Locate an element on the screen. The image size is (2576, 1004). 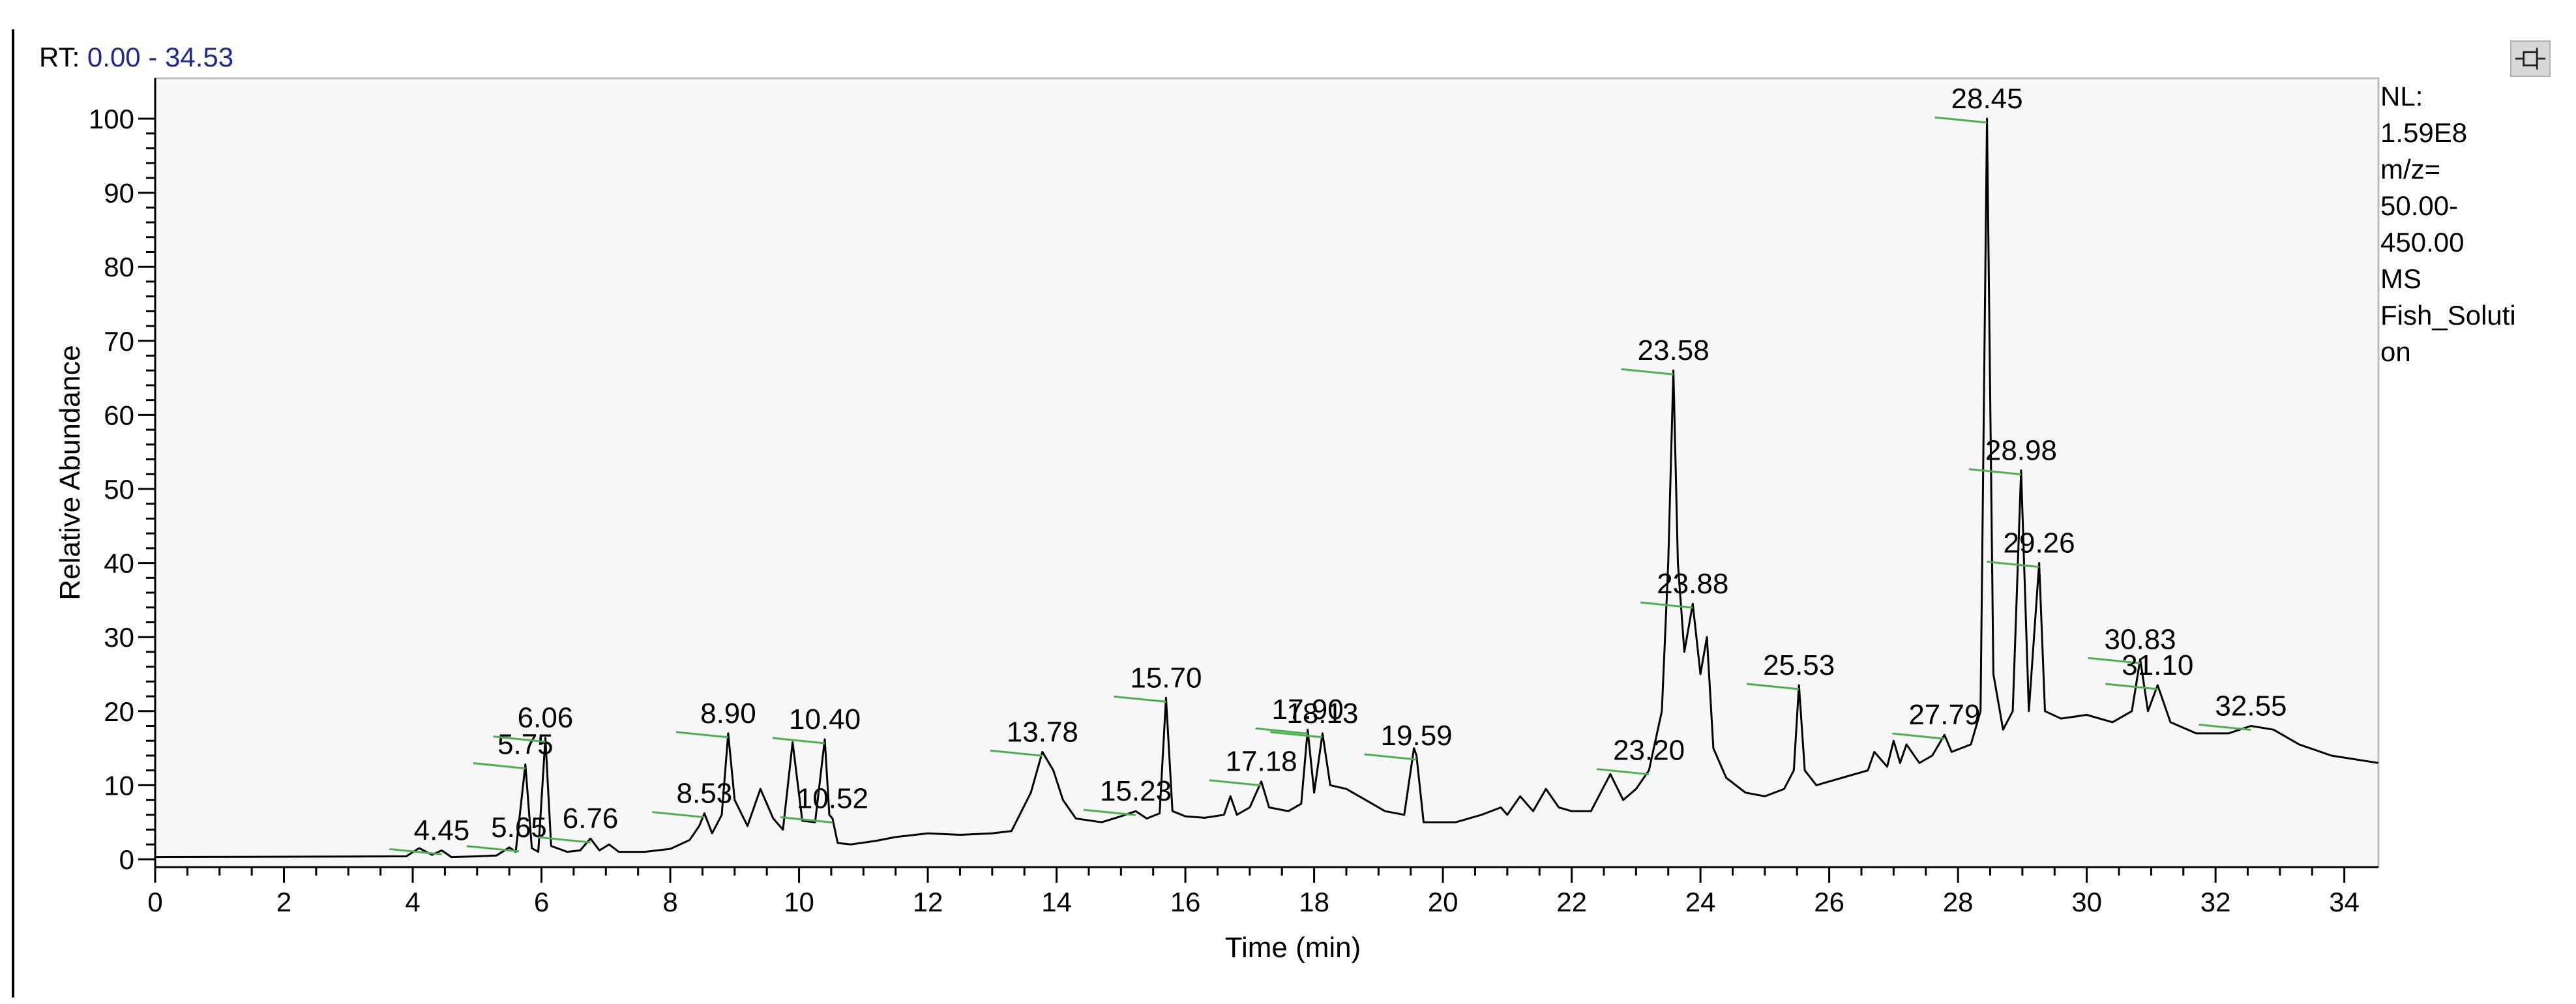
peak-label: 31.10 is located at coordinates (2157, 665).